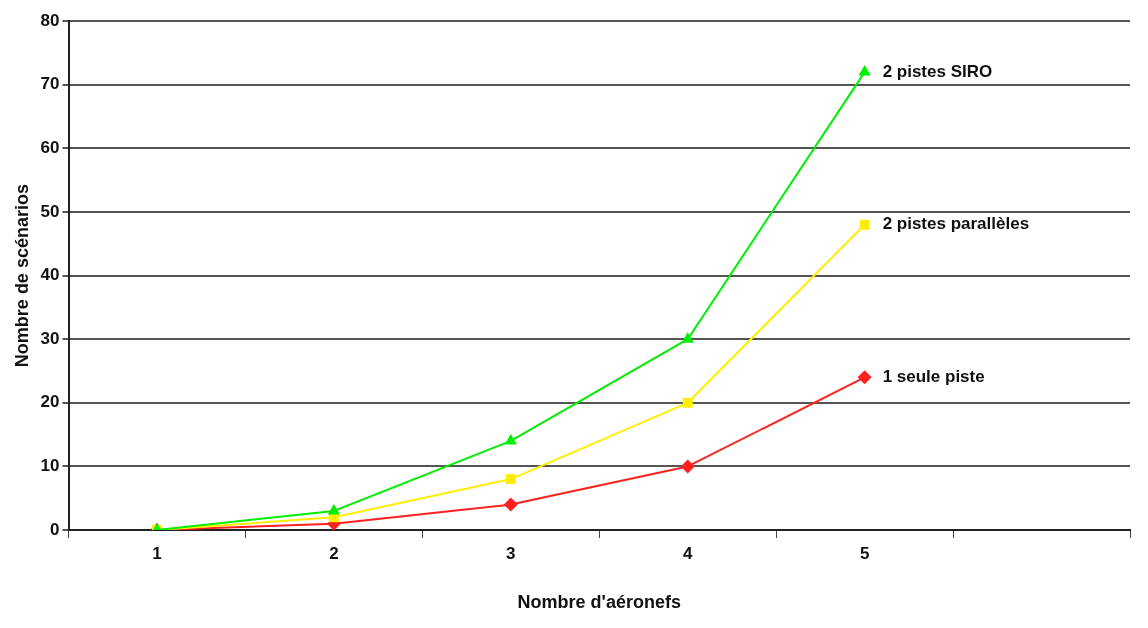 This screenshot has width=1148, height=628. What do you see at coordinates (50, 338) in the screenshot?
I see `y-tick-label: 30` at bounding box center [50, 338].